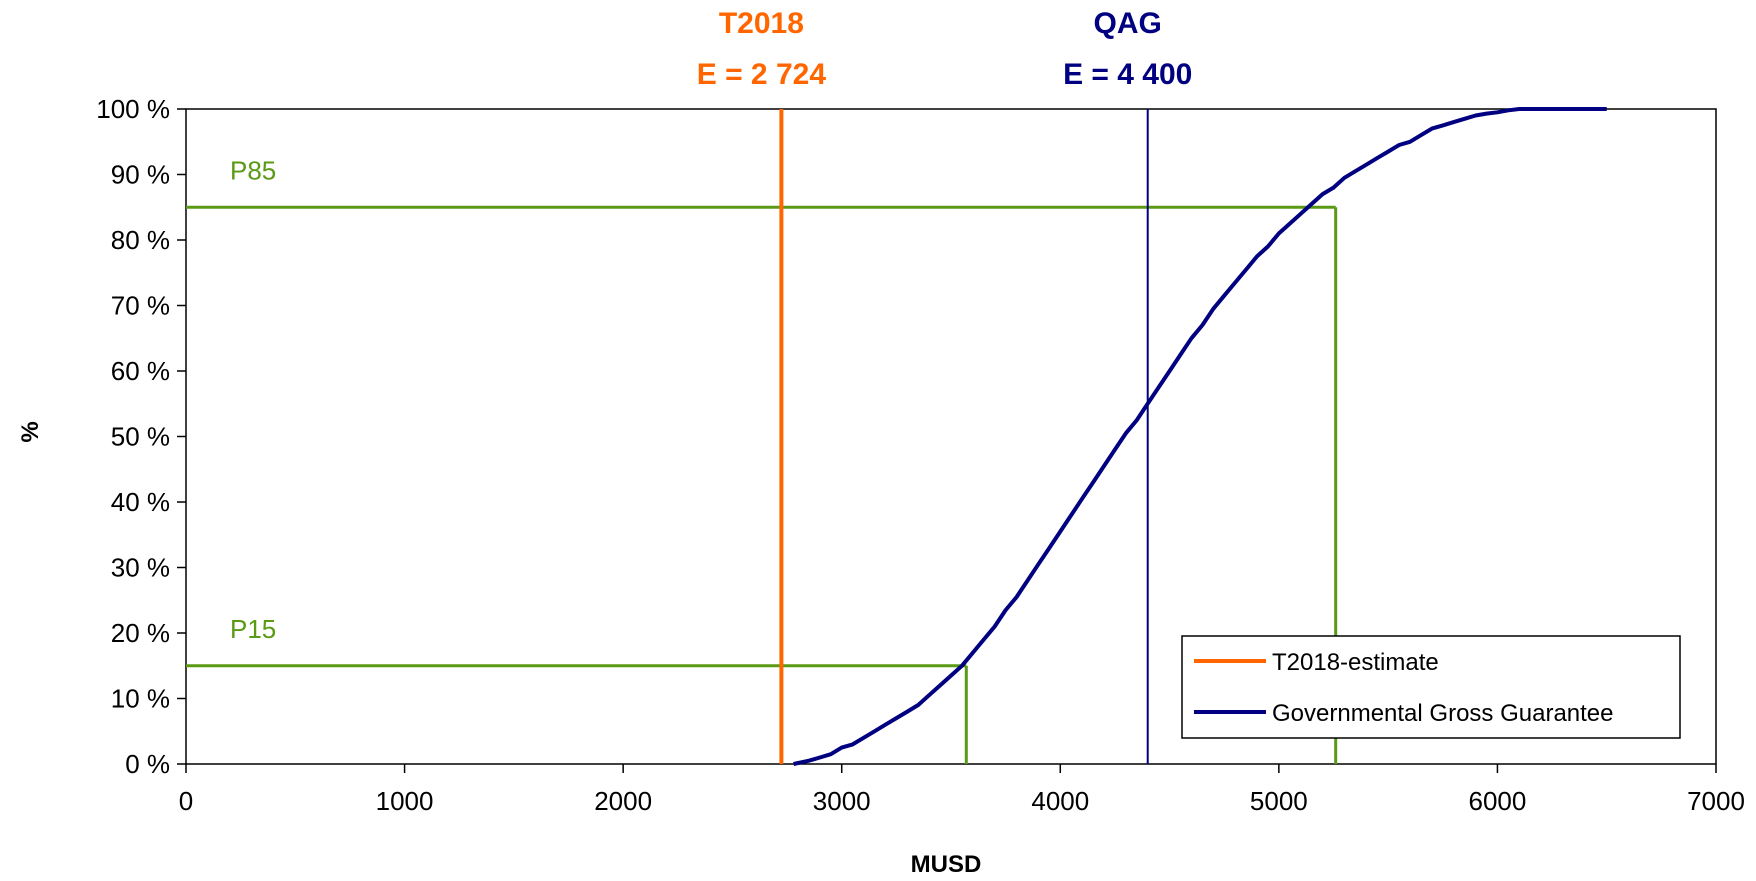 The width and height of the screenshot is (1756, 881). I want to click on header-qag-name: QAG, so click(1128, 23).